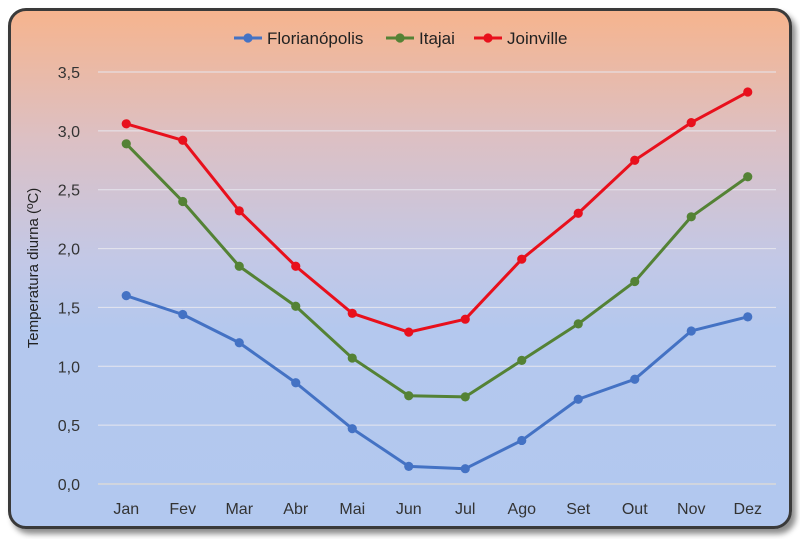 The image size is (800, 539). Describe the element at coordinates (748, 509) in the screenshot. I see `x-tick-label: Dez` at that location.